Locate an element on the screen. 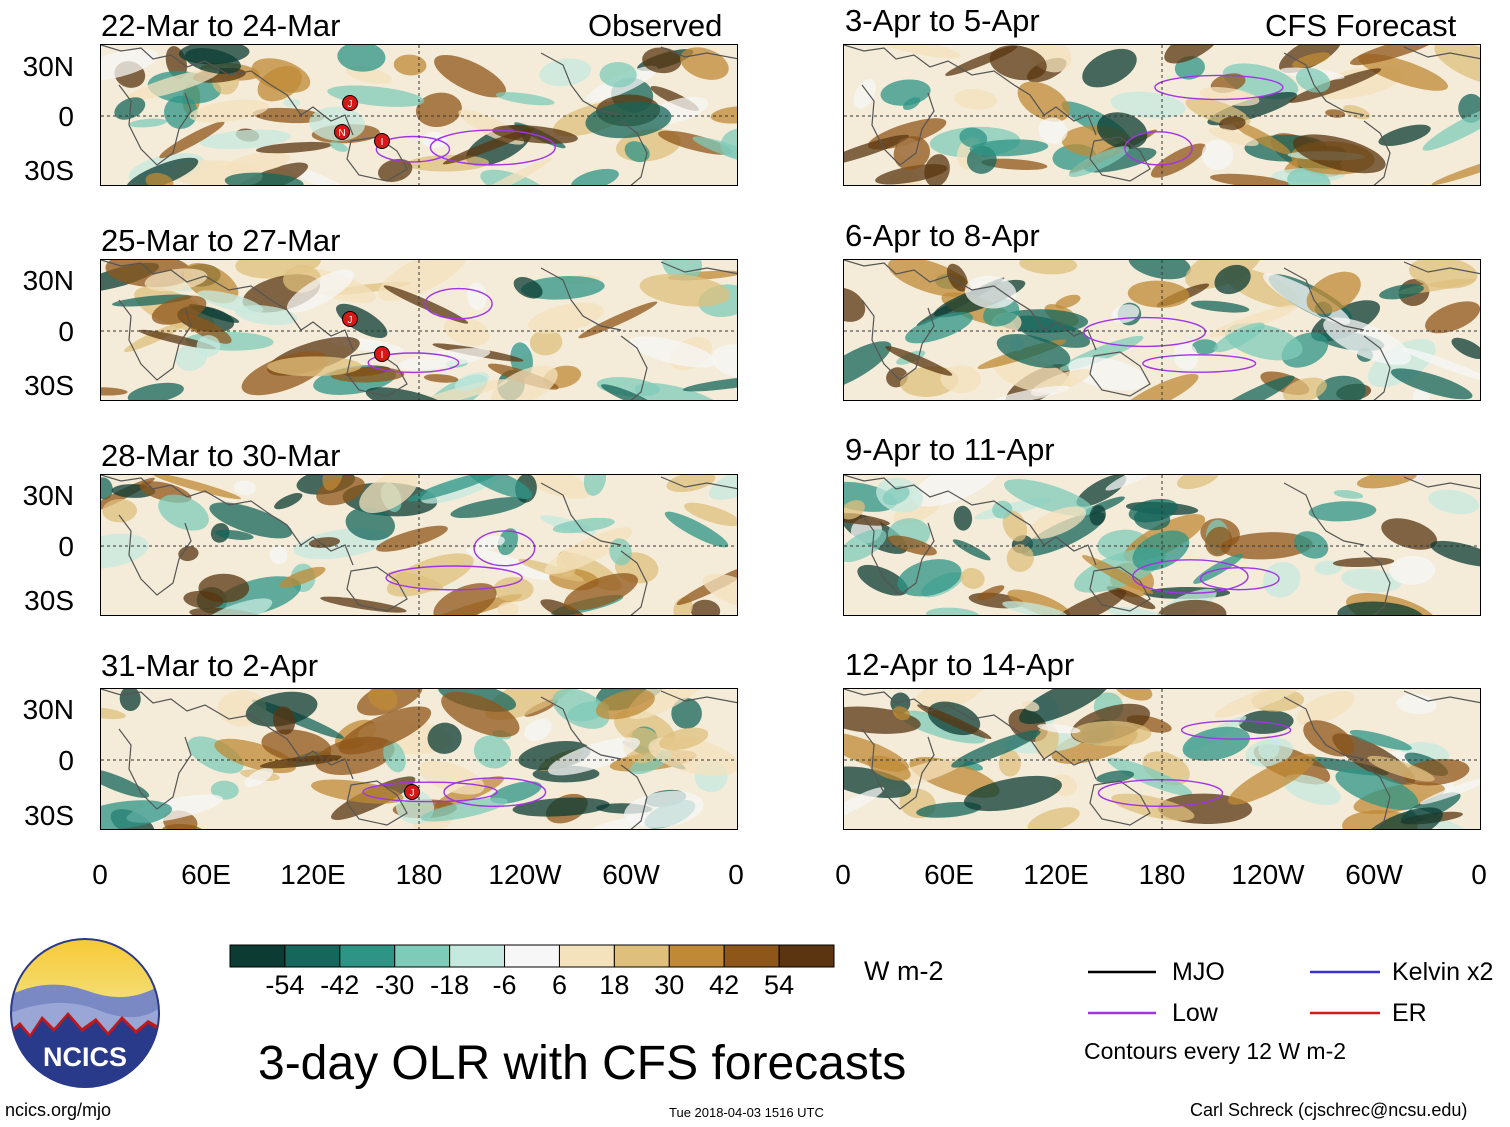 This screenshot has height=1127, width=1510. panel-title-fc-4: 12-Apr to 14-Apr is located at coordinates (960, 664).